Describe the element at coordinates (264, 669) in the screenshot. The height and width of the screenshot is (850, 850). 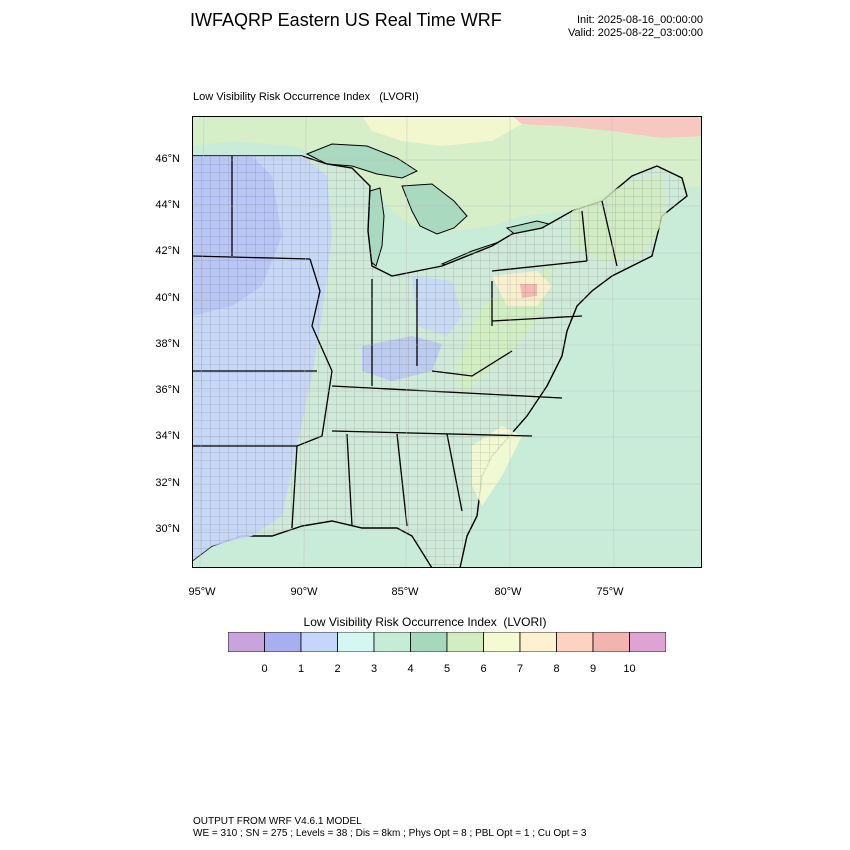
I see `colorbar-label-0: 0` at that location.